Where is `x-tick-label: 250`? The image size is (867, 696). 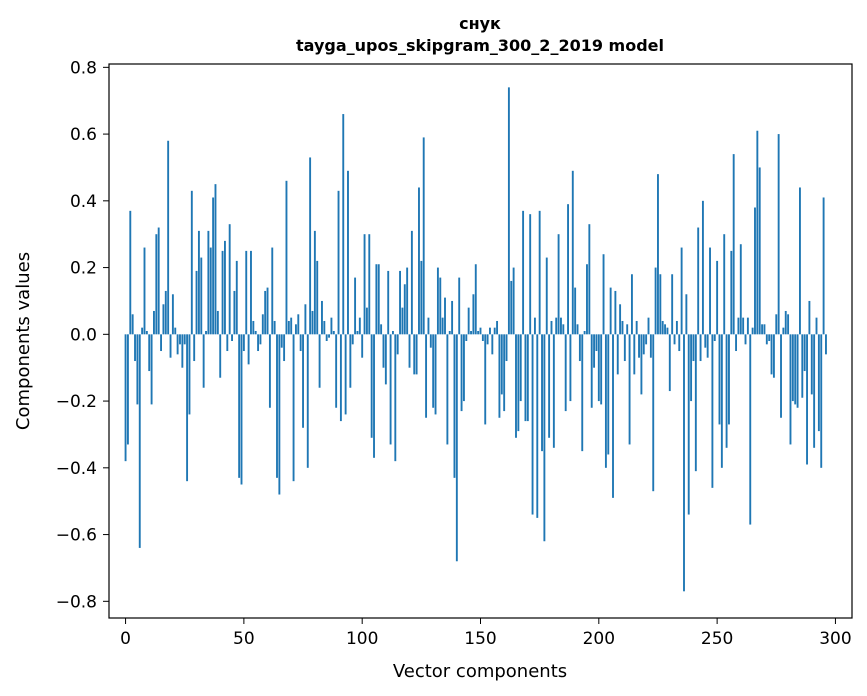 x-tick-label: 250 is located at coordinates (717, 639).